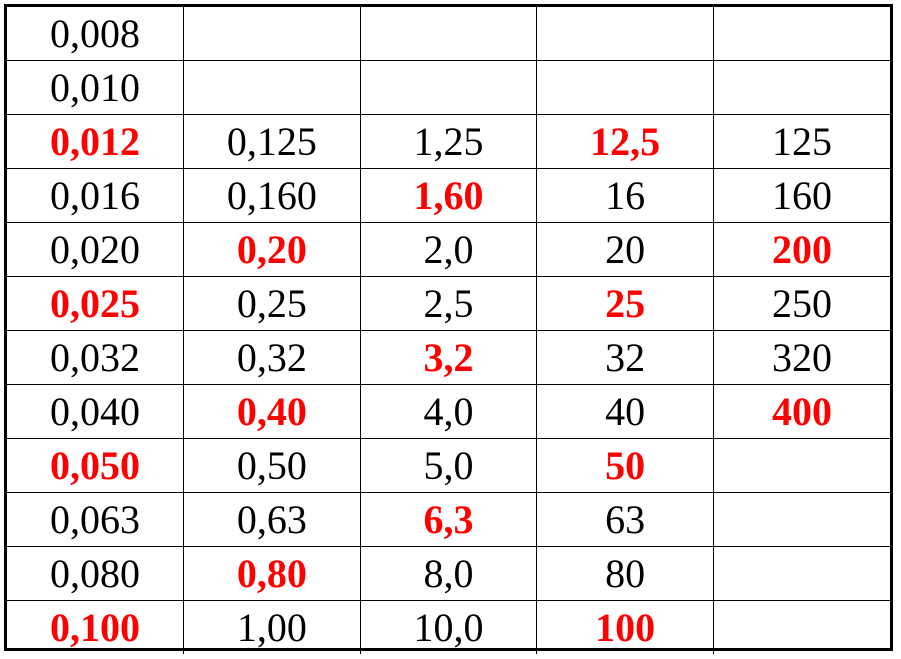 The image size is (901, 659). Describe the element at coordinates (625, 411) in the screenshot. I see `table-cell: 40` at that location.